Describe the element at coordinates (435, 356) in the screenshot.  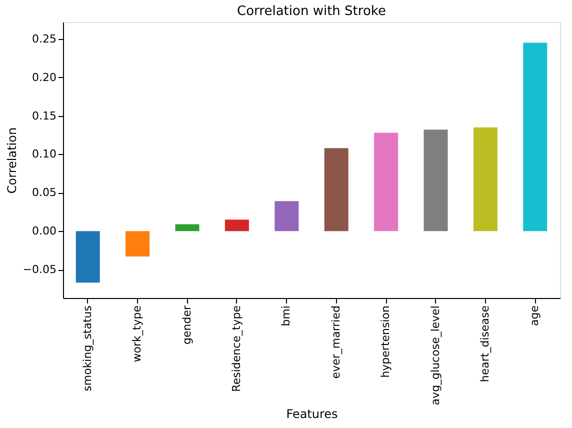
I see `x-tick-label: avg_glucose_level` at that location.